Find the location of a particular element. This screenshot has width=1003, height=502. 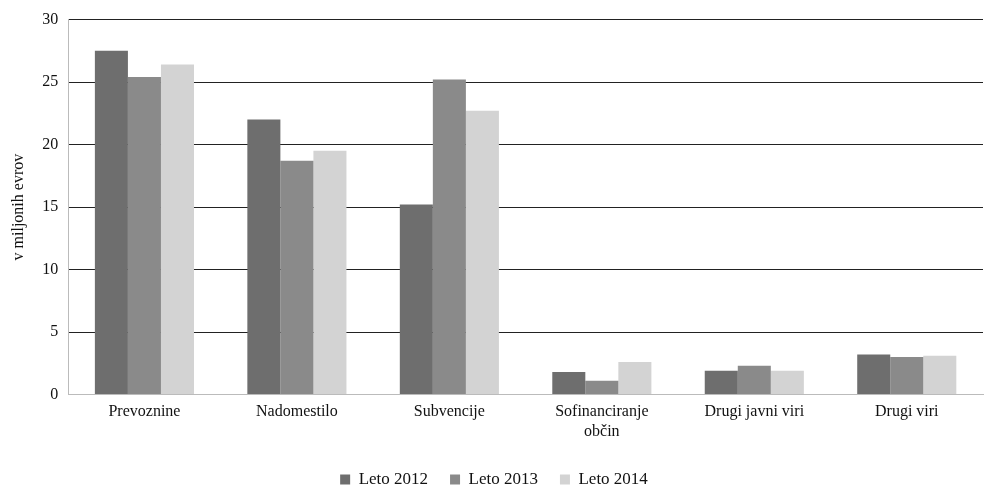

legend-label: Leto 2014 is located at coordinates (613, 478).